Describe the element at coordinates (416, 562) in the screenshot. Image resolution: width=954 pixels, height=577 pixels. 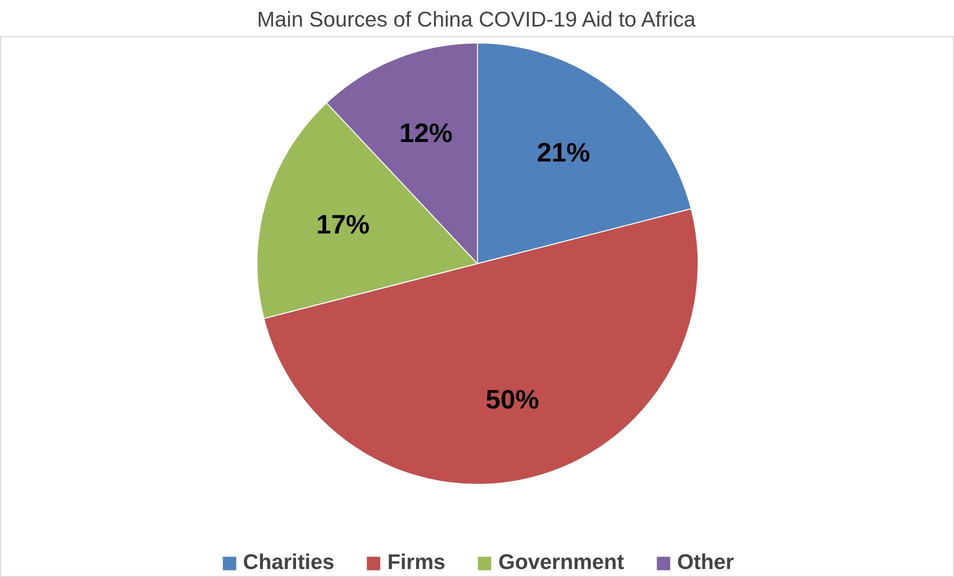
I see `legend-label: Firms` at that location.